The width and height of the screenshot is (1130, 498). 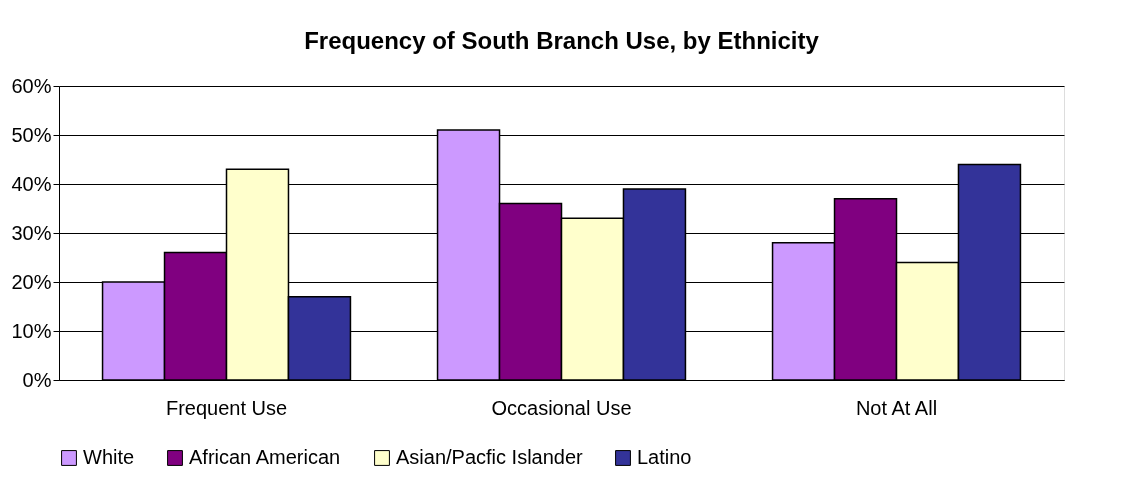 What do you see at coordinates (31, 134) in the screenshot?
I see `y-tick-label: 50%` at bounding box center [31, 134].